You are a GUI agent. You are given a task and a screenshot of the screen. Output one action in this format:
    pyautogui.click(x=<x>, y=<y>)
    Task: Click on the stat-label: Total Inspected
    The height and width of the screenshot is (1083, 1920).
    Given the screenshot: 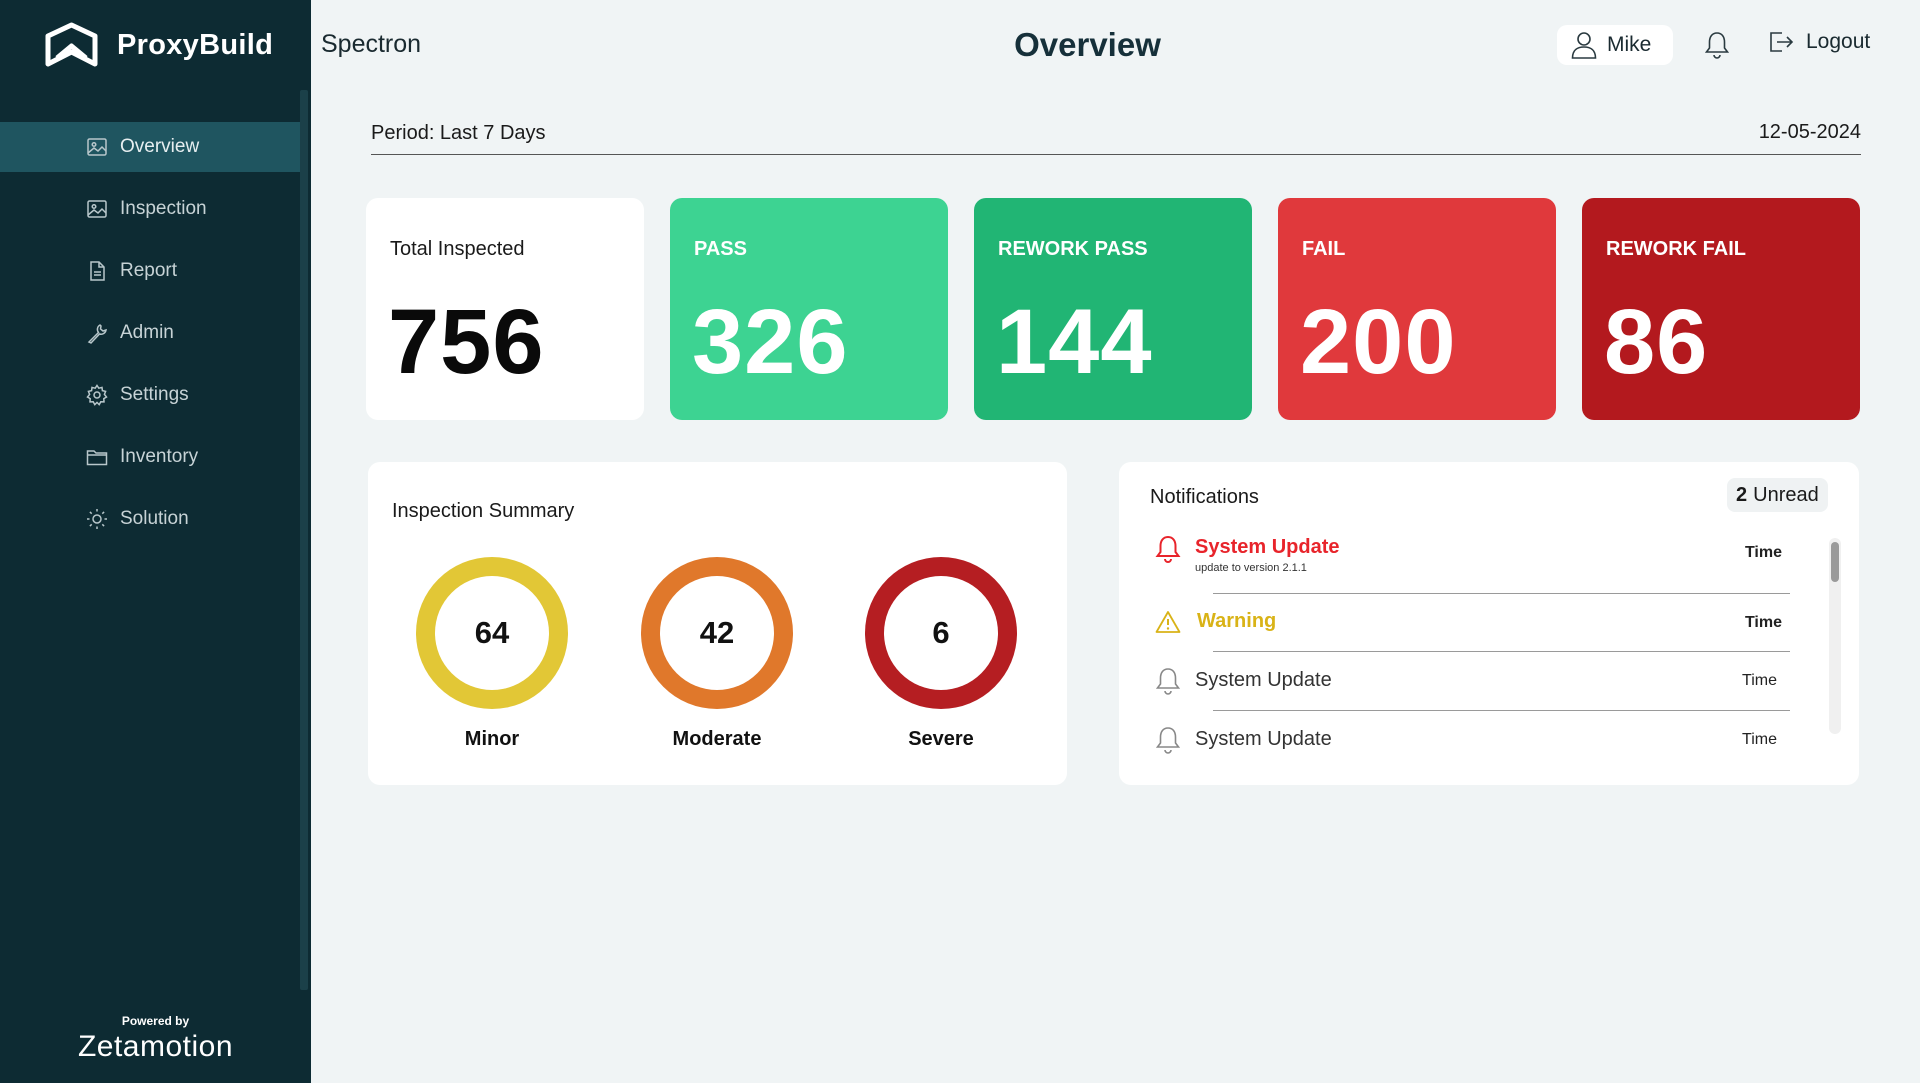 What is the action you would take?
    pyautogui.click(x=457, y=249)
    